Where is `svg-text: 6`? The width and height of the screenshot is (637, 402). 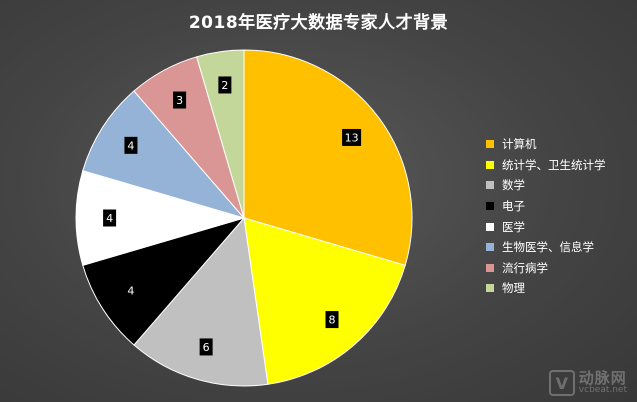 svg-text: 6 is located at coordinates (206, 347).